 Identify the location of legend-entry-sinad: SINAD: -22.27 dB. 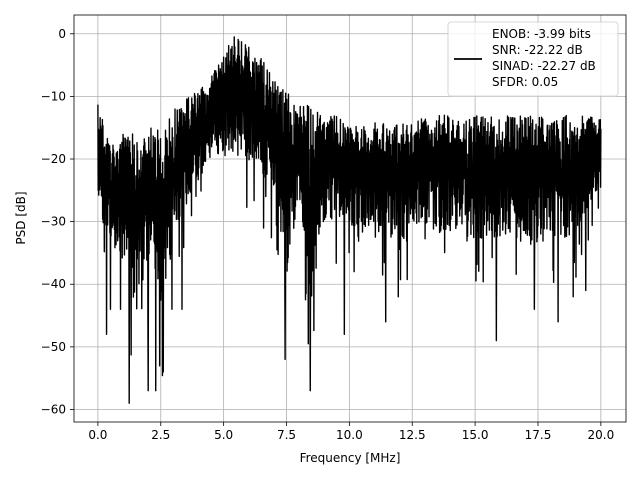
(544, 66).